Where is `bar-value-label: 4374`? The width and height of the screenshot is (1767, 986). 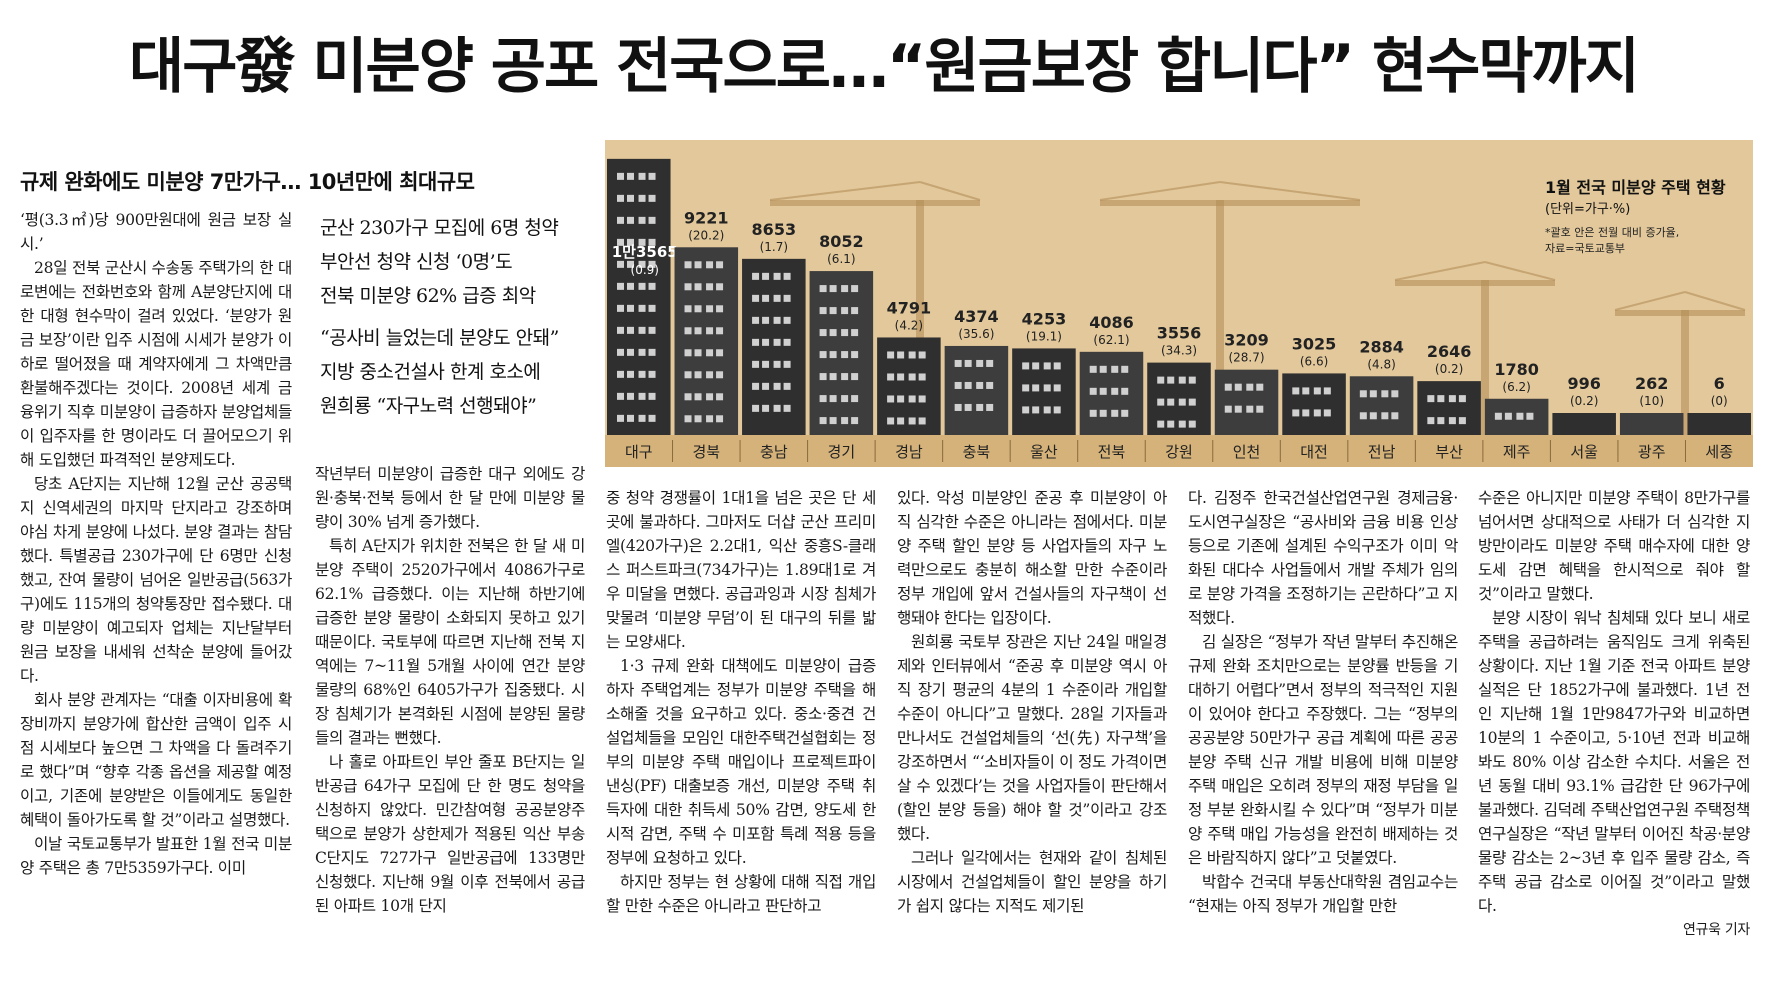 bar-value-label: 4374 is located at coordinates (976, 316).